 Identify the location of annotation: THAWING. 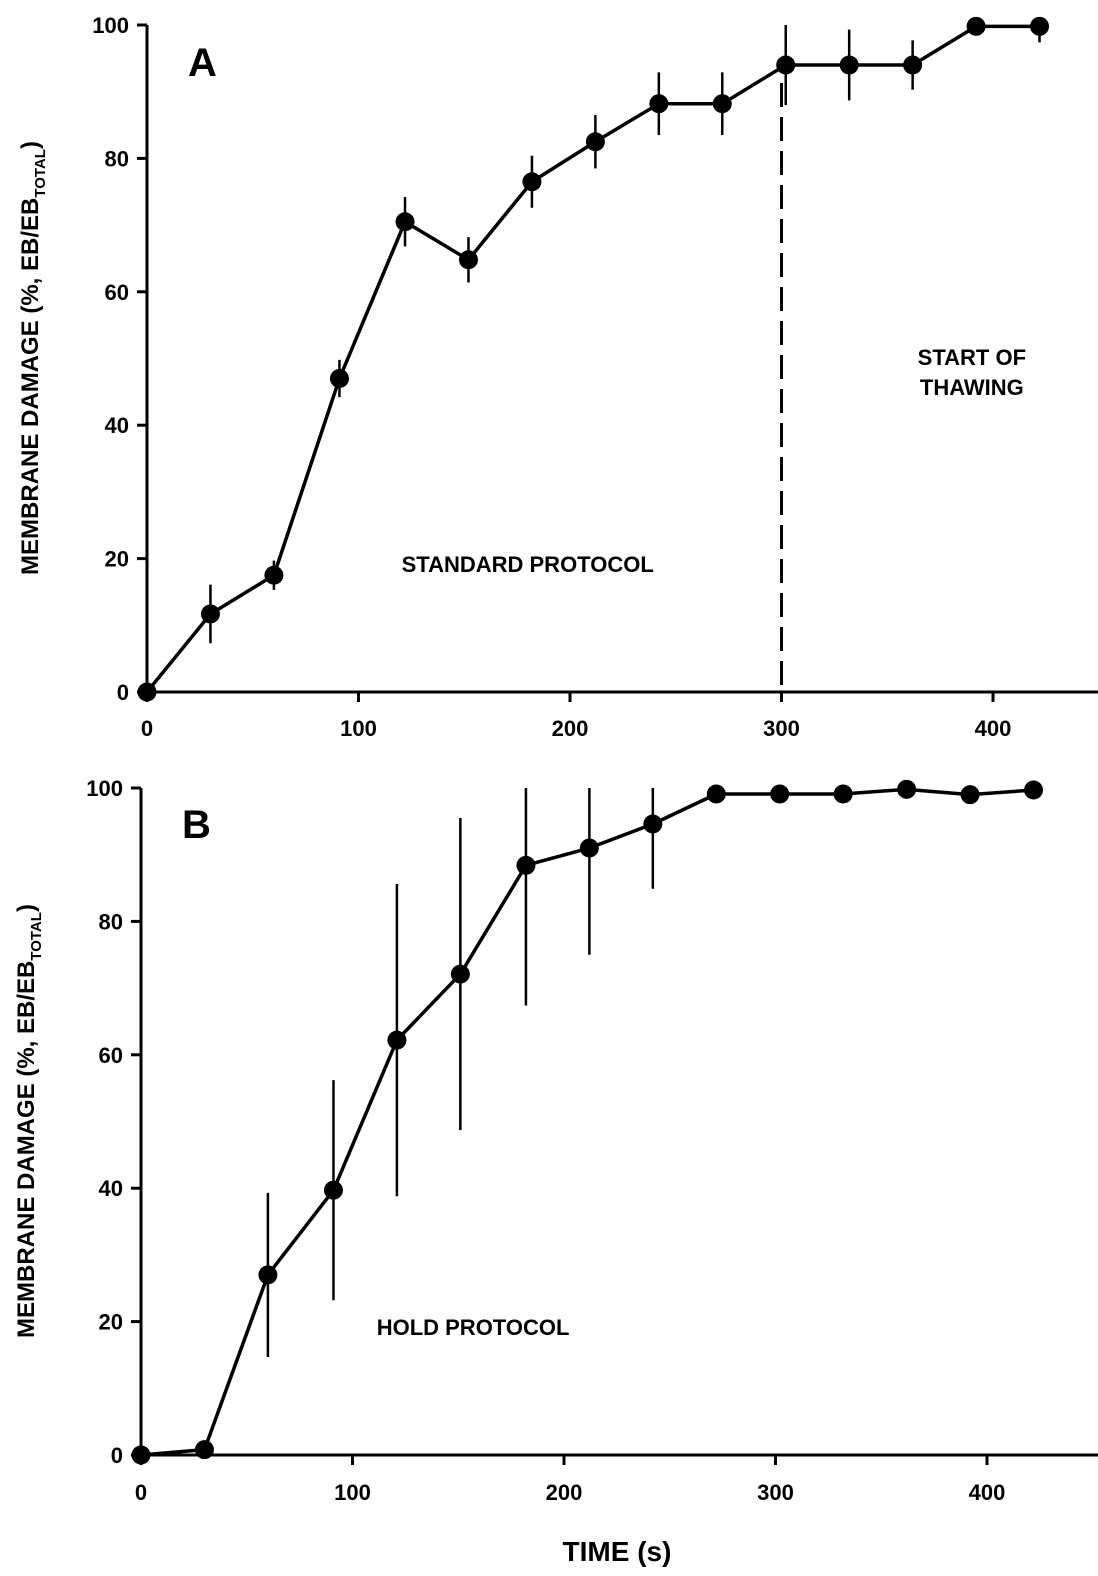
(972, 387).